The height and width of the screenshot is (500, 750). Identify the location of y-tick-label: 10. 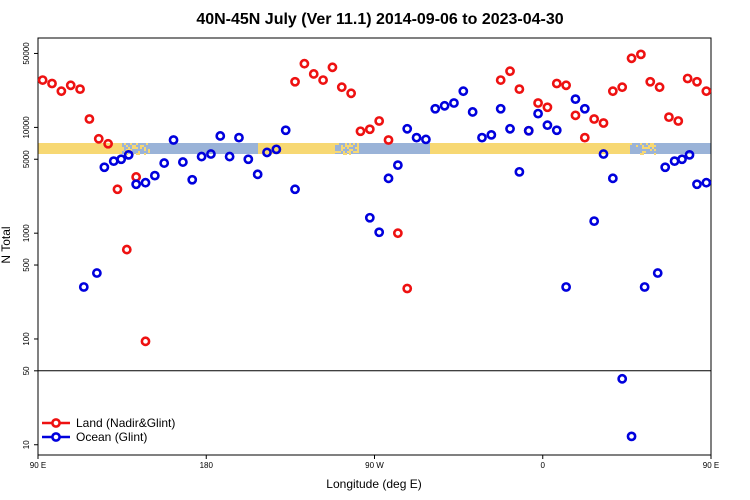
(26, 444).